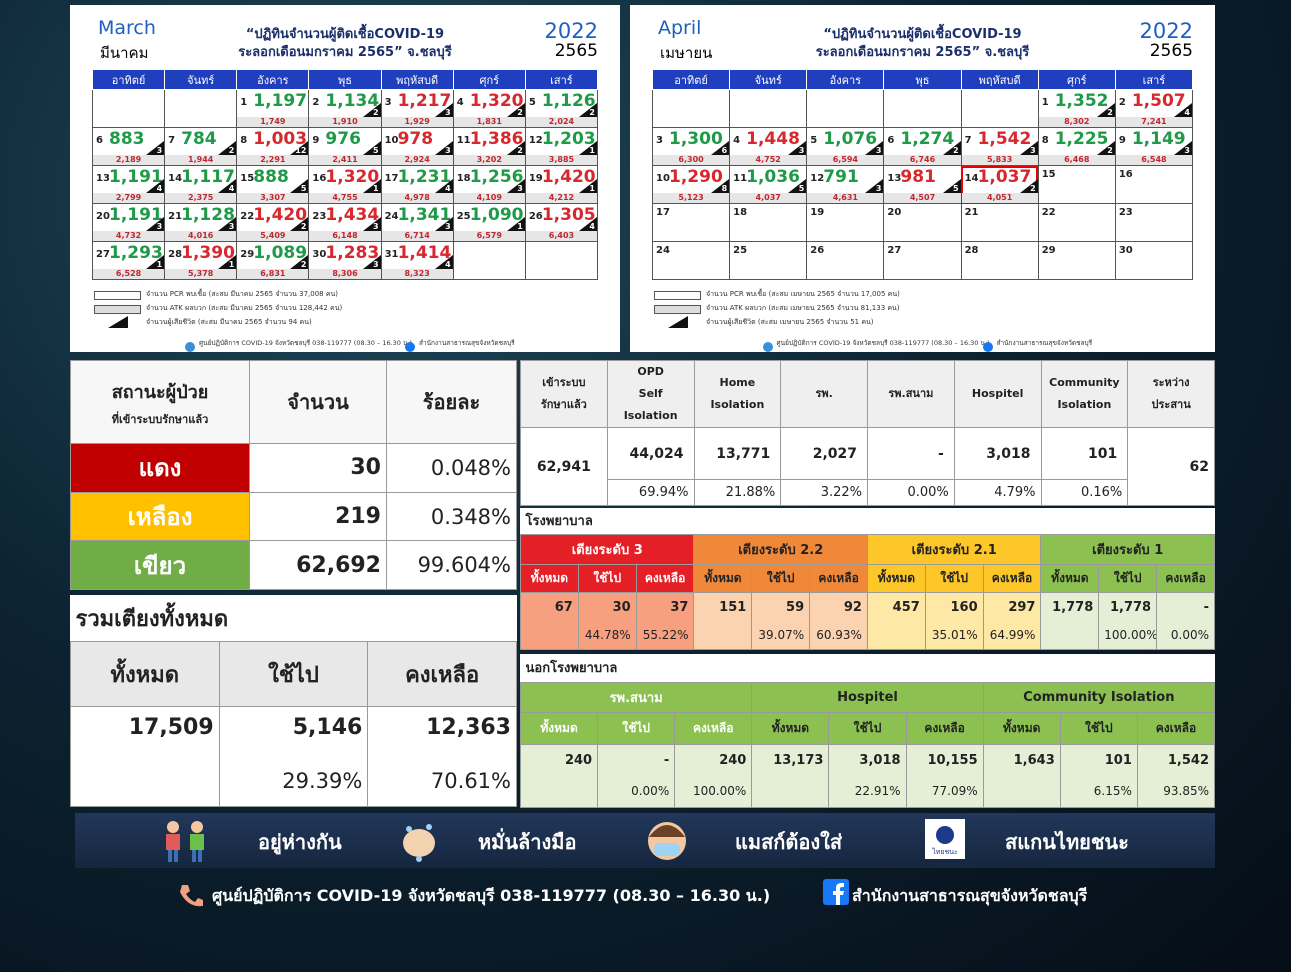 The width and height of the screenshot is (1291, 972). Describe the element at coordinates (845, 222) in the screenshot. I see `day-cell: 19` at that location.